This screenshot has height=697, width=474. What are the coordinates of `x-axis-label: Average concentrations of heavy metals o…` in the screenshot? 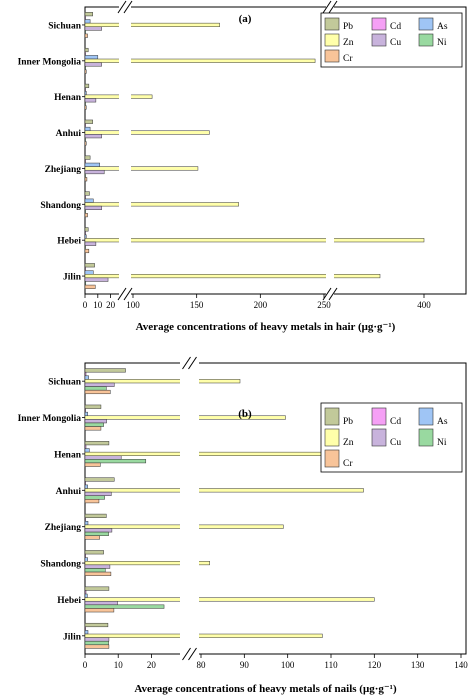 It's located at (265, 689).